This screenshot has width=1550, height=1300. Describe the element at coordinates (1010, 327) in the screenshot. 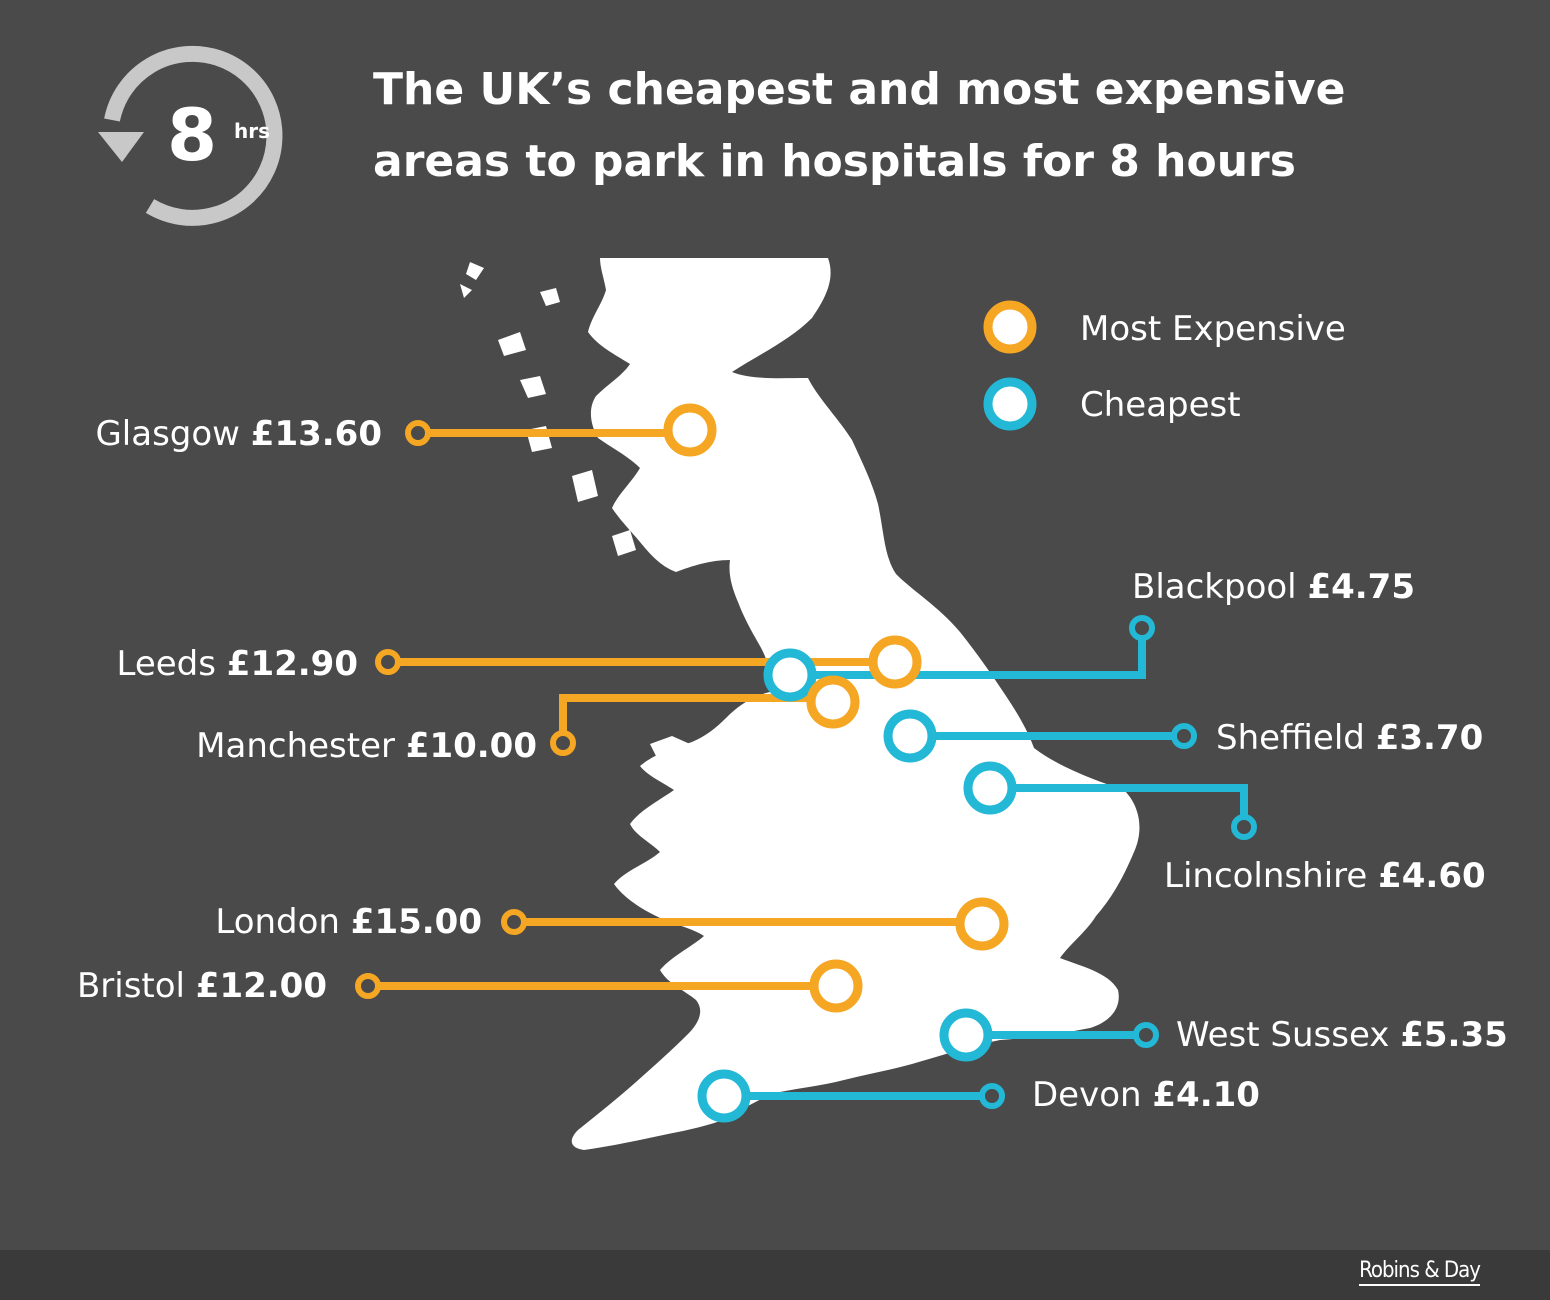

I see `legend-expensive-swatch` at that location.